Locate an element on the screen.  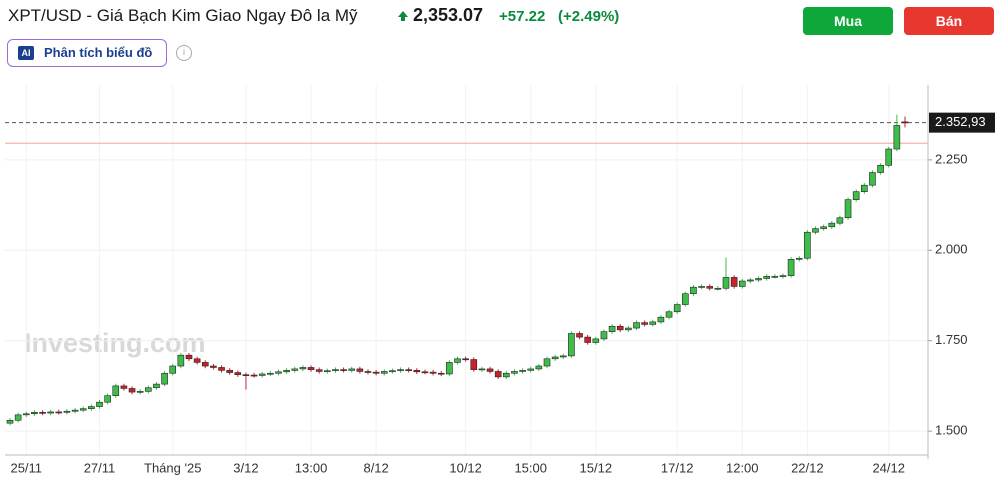
x-tick-label: Tháng '25 is located at coordinates (172, 467).